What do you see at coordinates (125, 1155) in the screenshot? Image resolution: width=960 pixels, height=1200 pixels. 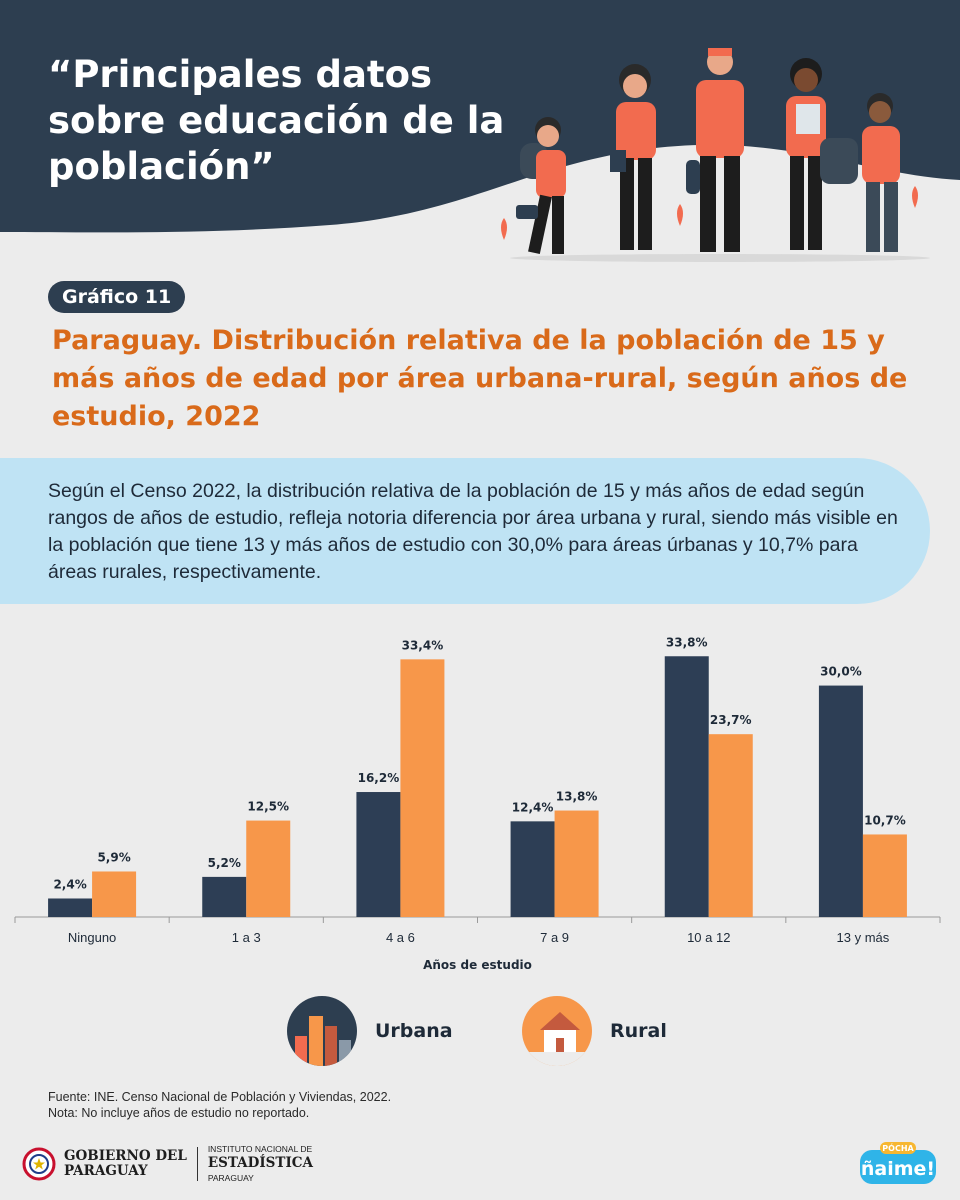 I see `gov-line1: GOBIERNO DEL` at bounding box center [125, 1155].